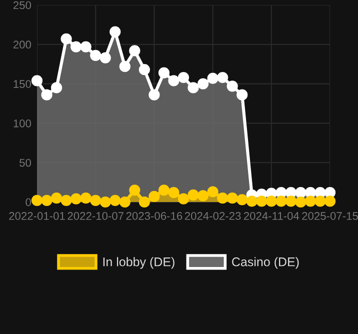  Describe the element at coordinates (29, 202) in the screenshot. I see `y-tick-label: 0` at that location.